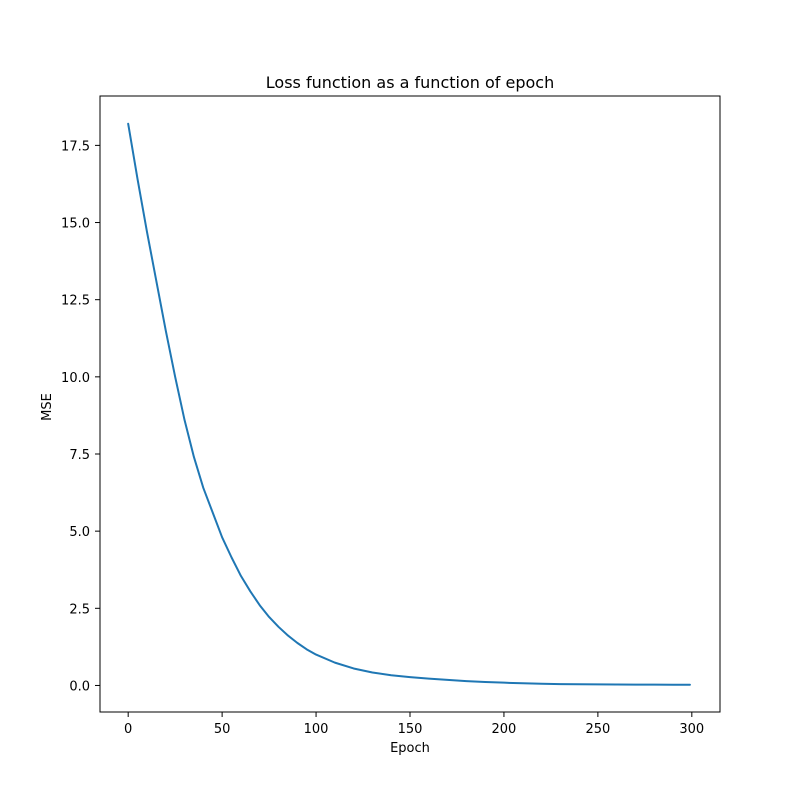  Describe the element at coordinates (222, 729) in the screenshot. I see `x-tick-label: 50` at that location.